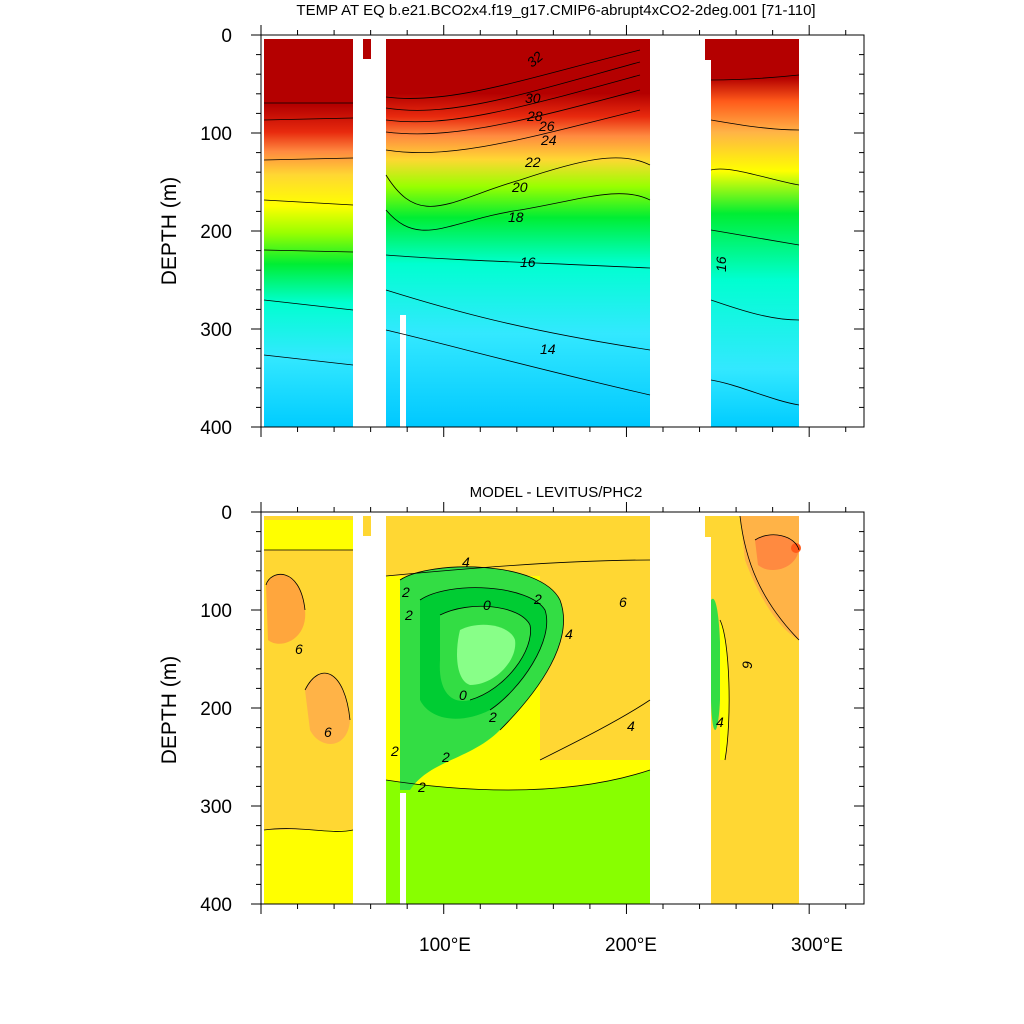 The image size is (1024, 1024). Describe the element at coordinates (445, 945) in the screenshot. I see `xtick-label: 100°E` at that location.